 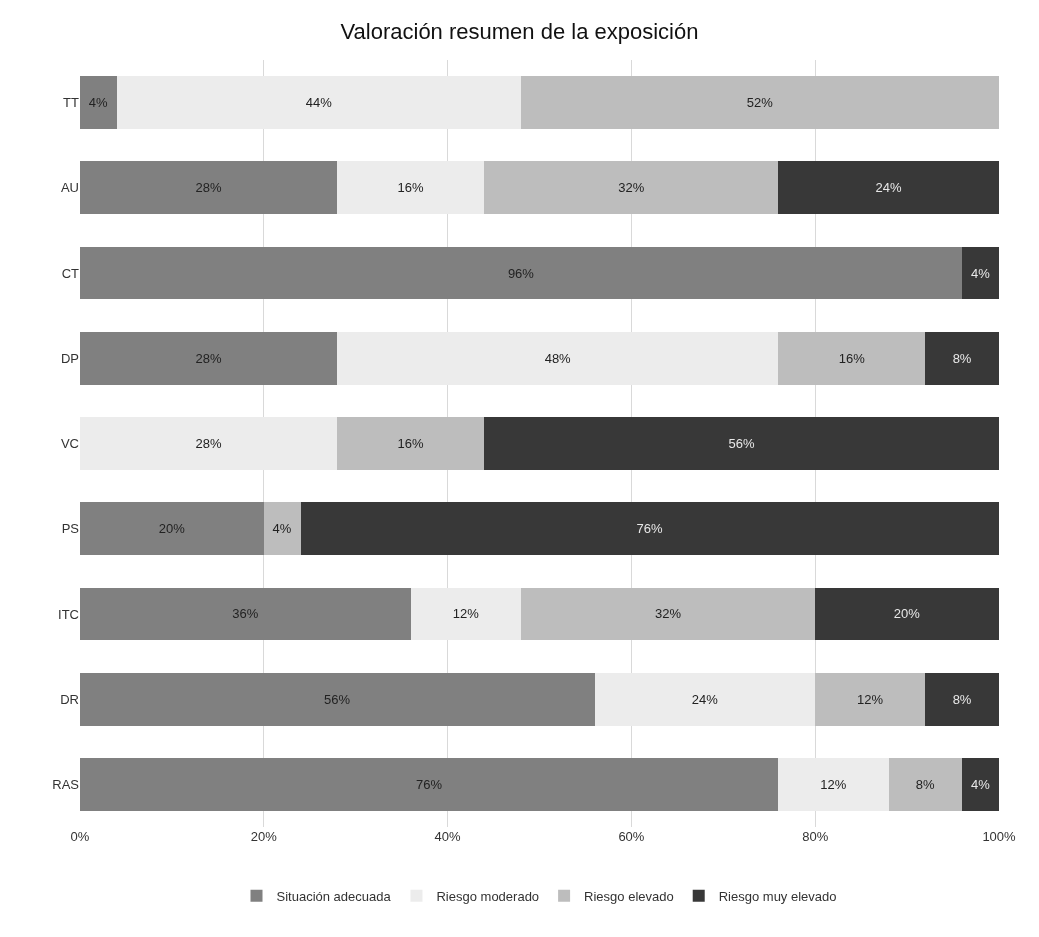 What do you see at coordinates (66, 784) in the screenshot?
I see `y-tick-label: RAS` at bounding box center [66, 784].